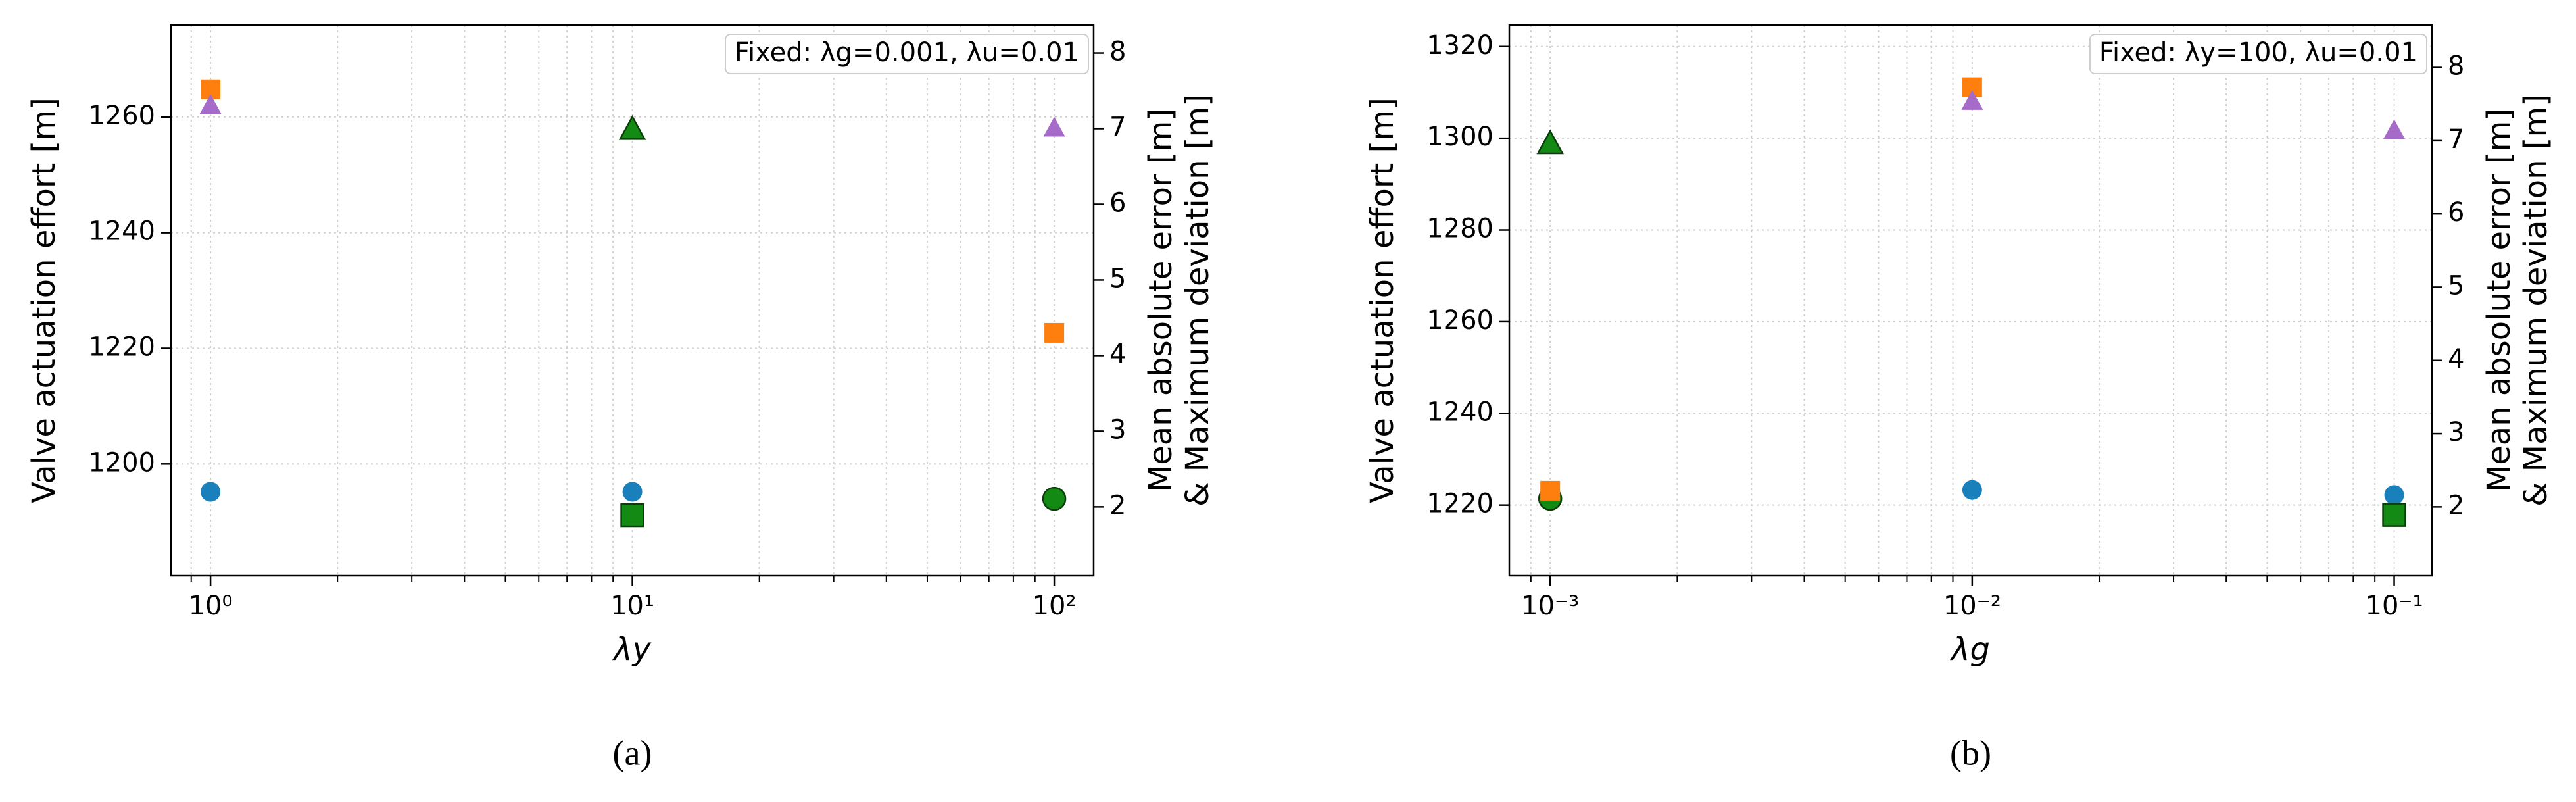 This screenshot has height=802, width=2576. I want to click on y-tick-label: 1200, so click(121, 463).